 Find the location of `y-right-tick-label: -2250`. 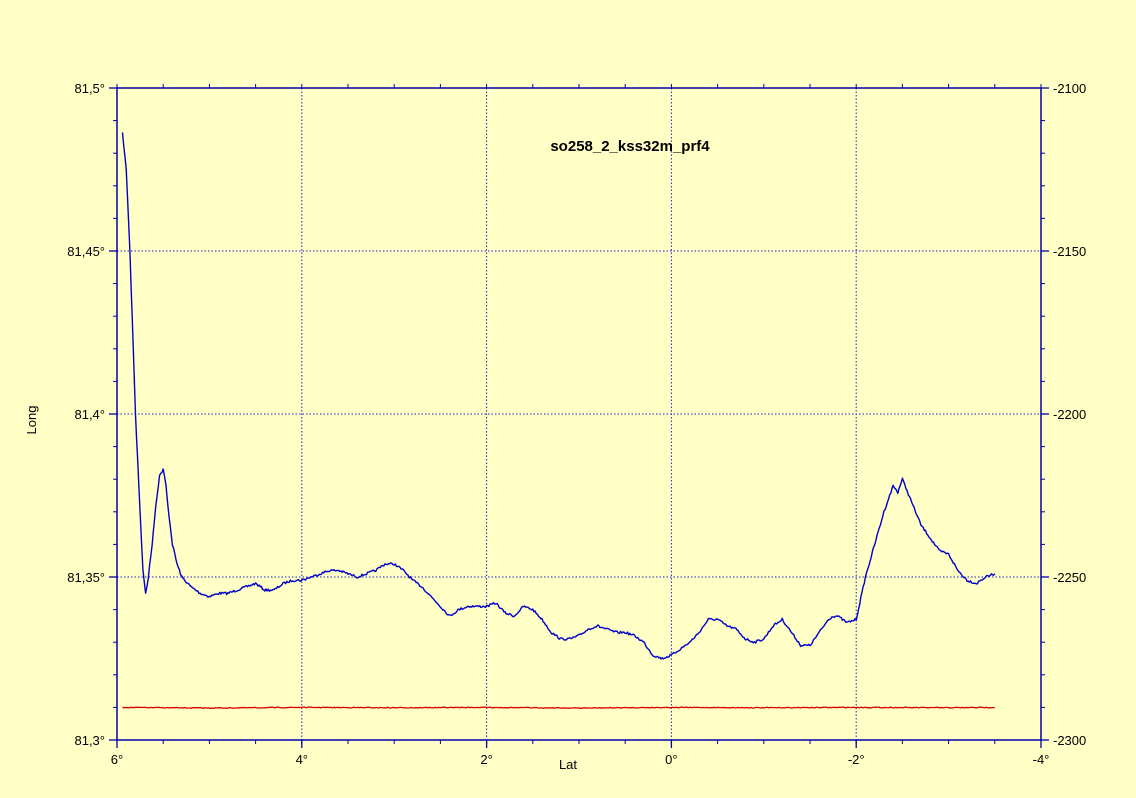

y-right-tick-label: -2250 is located at coordinates (1069, 577).